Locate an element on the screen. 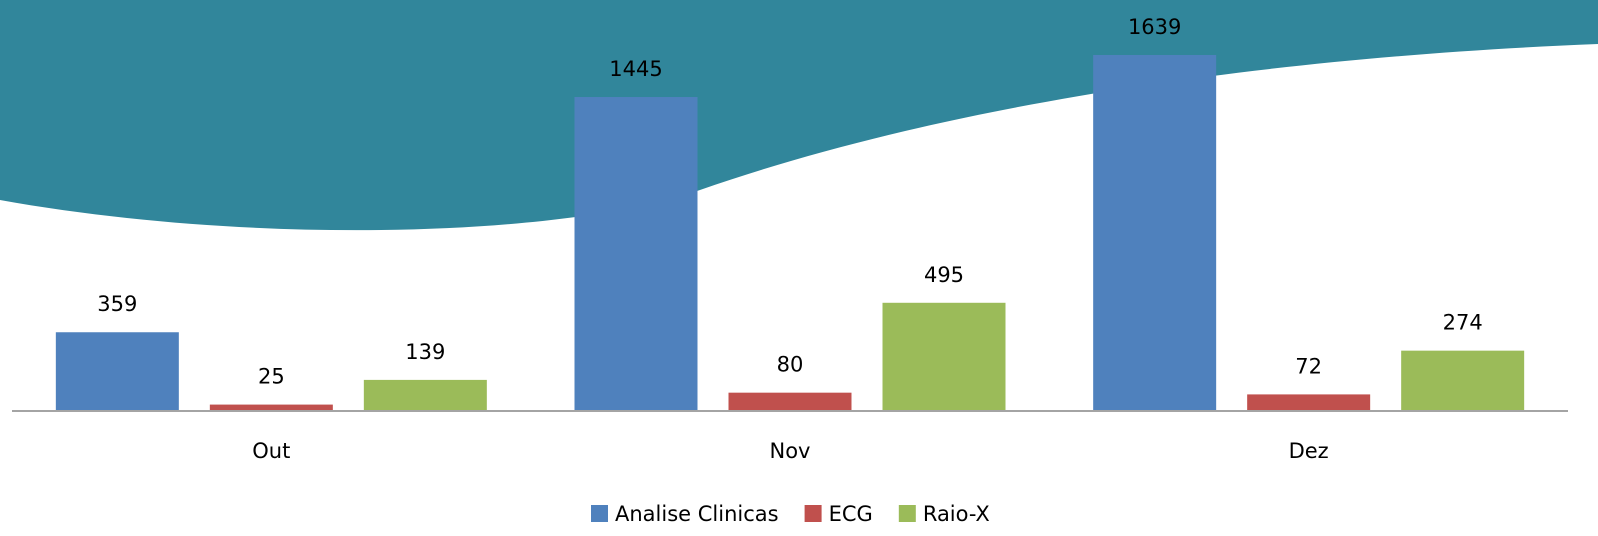 The image size is (1598, 536). data-label: 359 is located at coordinates (117, 304).